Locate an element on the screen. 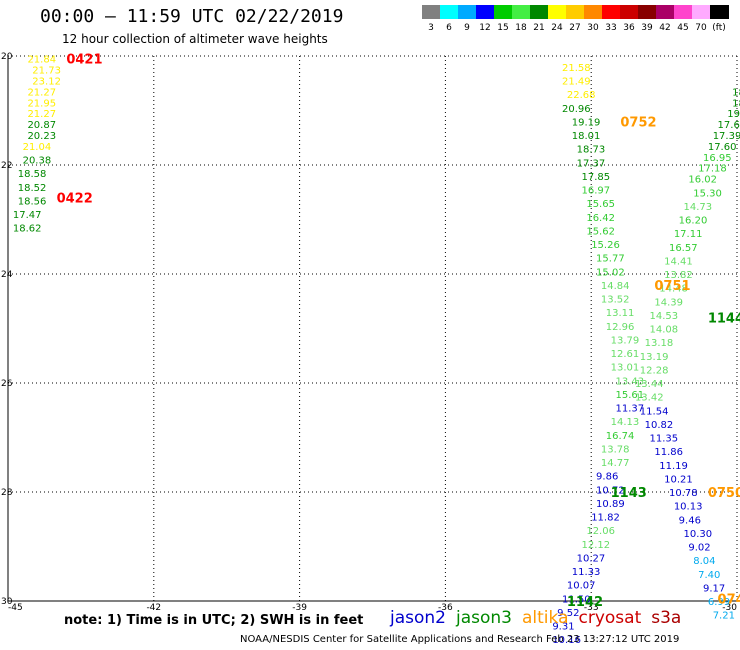 The image size is (740, 650). wave-height-value: 18.62 is located at coordinates (27, 229).